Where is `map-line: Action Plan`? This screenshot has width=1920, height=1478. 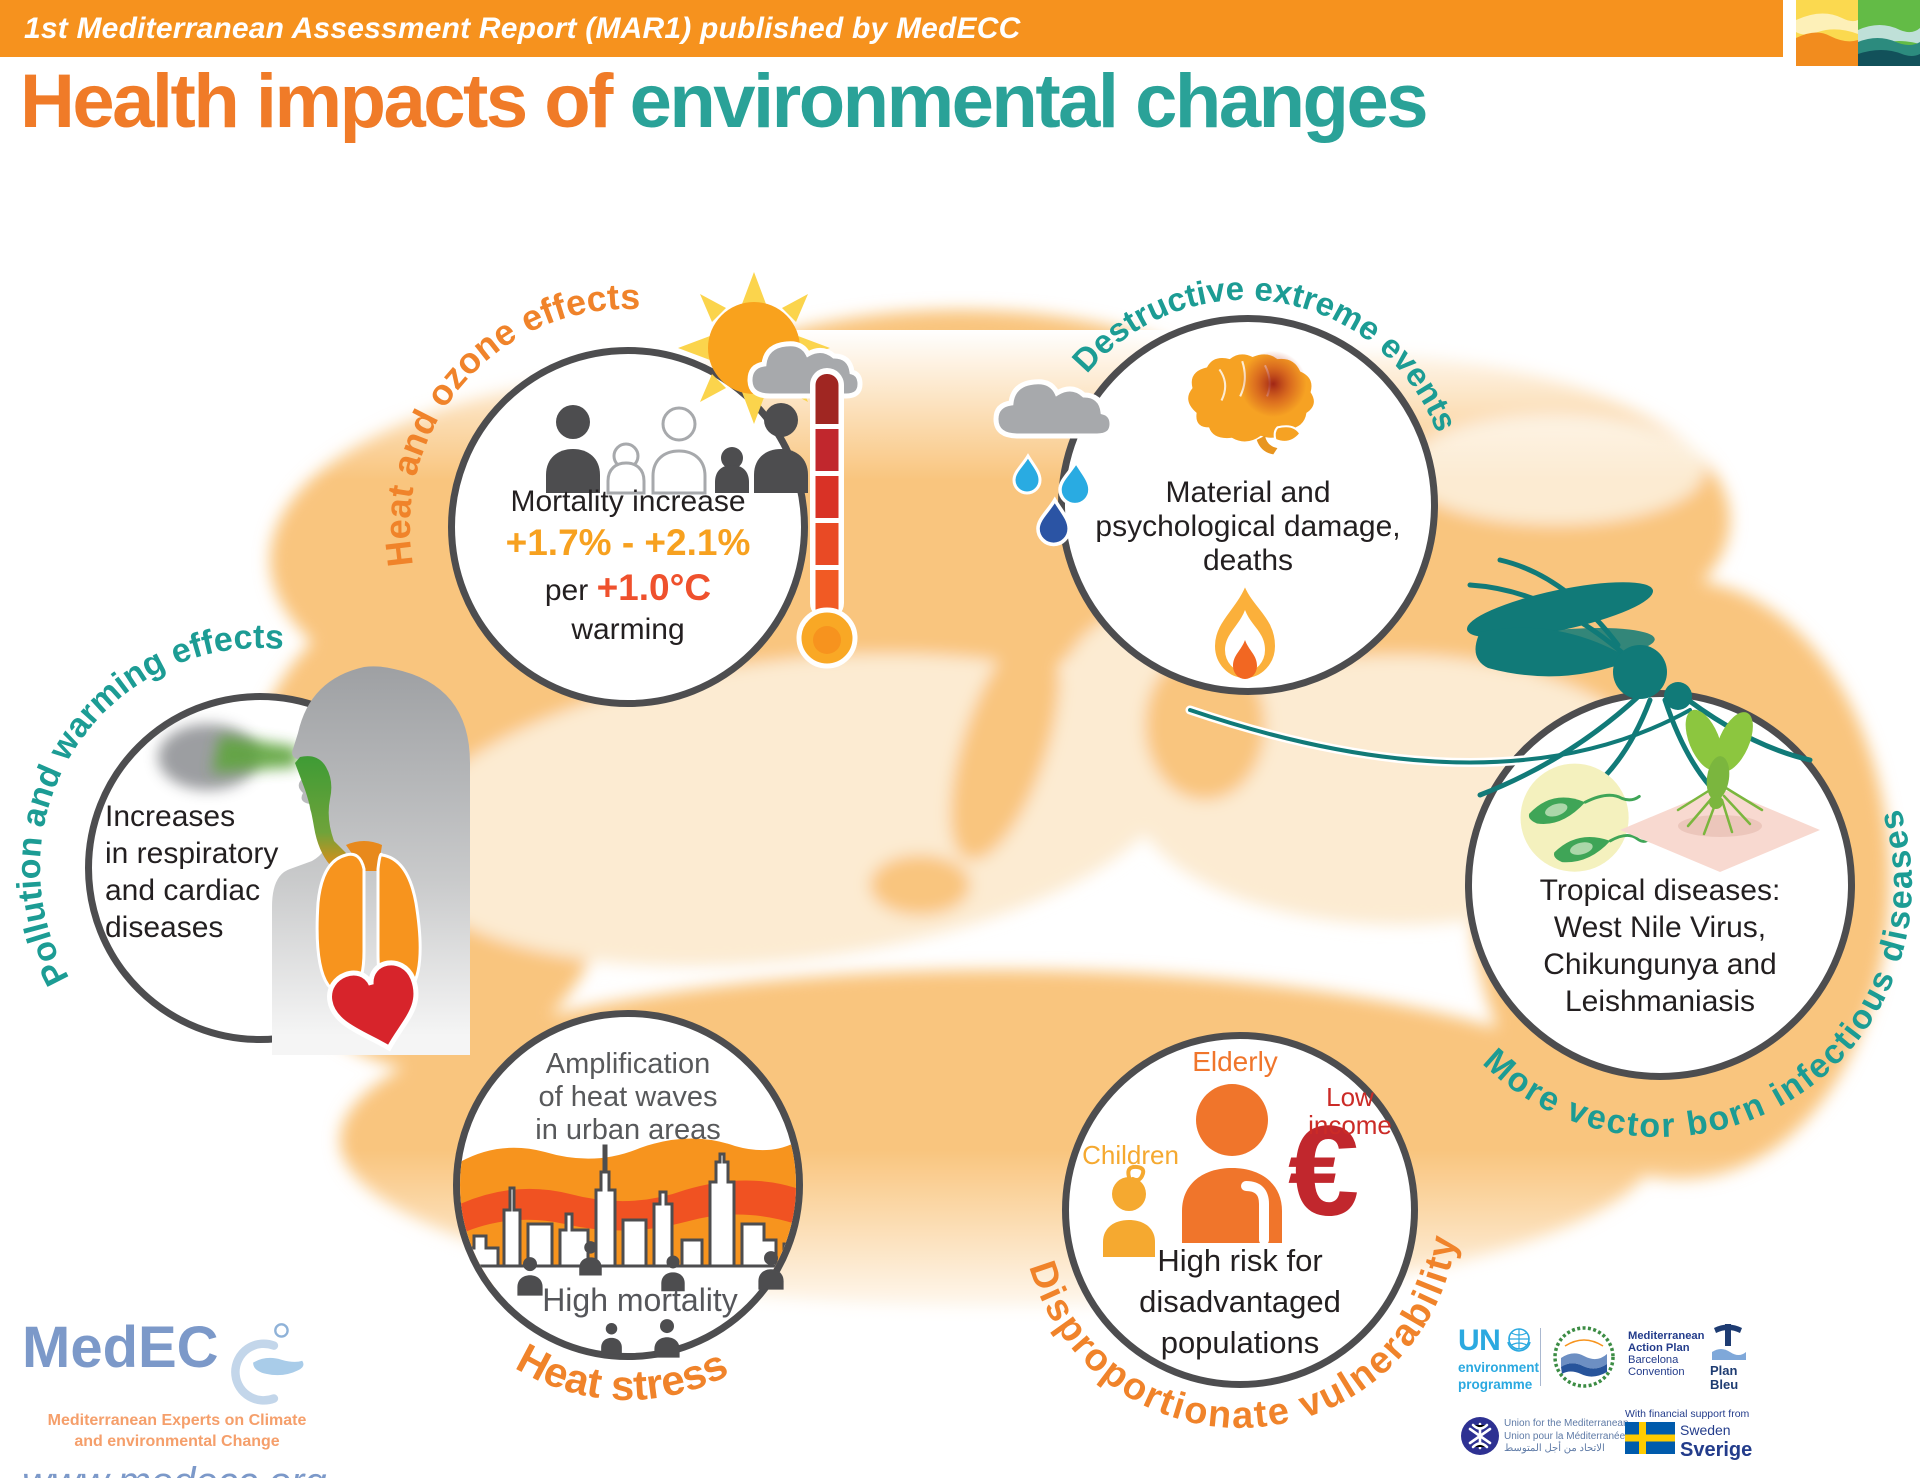
map-line: Action Plan is located at coordinates (1659, 1348).